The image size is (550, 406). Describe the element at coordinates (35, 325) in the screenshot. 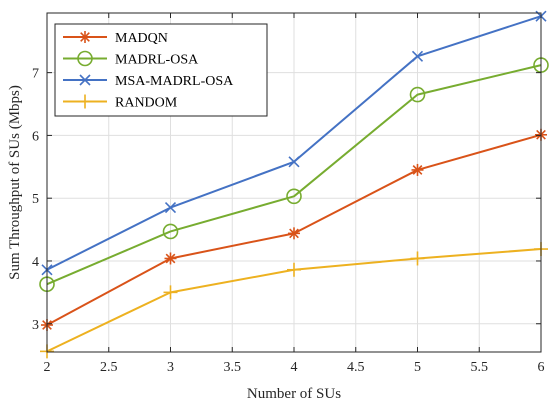

I see `y-tick-label: 3` at that location.